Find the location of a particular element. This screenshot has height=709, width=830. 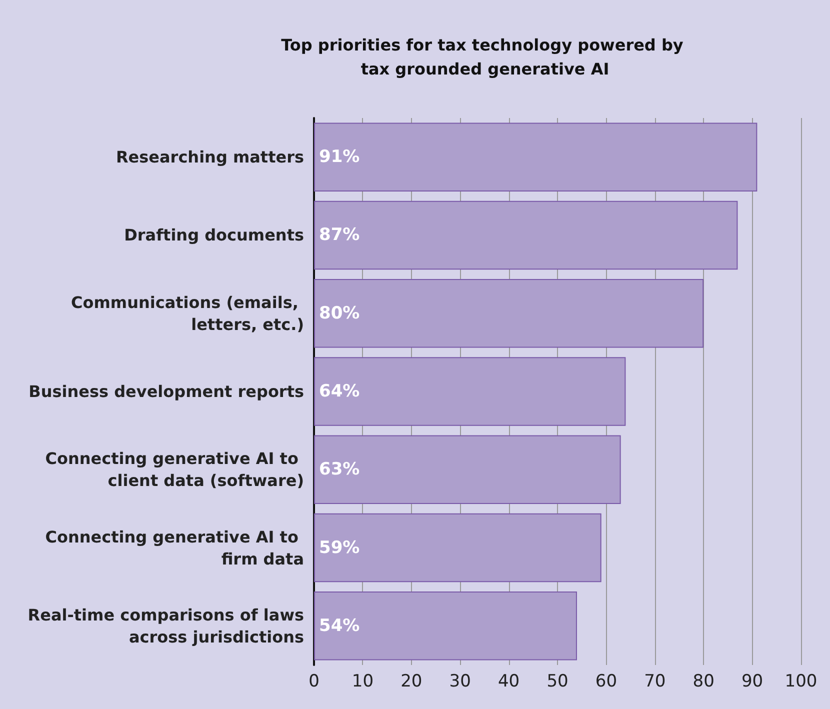

y-tick-label: Researching matters is located at coordinates (210, 157).